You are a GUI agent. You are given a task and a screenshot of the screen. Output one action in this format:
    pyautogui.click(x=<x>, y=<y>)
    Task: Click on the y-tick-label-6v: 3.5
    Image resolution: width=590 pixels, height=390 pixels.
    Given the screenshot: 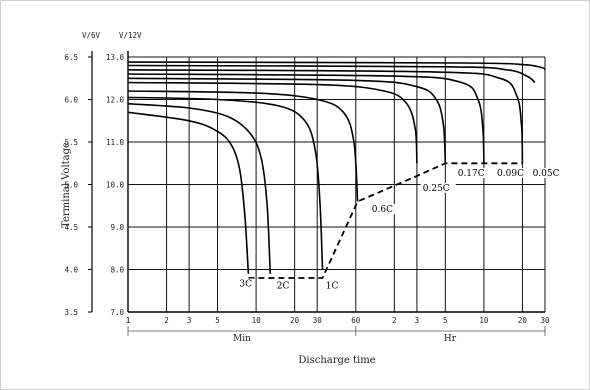 What is the action you would take?
    pyautogui.click(x=71, y=312)
    